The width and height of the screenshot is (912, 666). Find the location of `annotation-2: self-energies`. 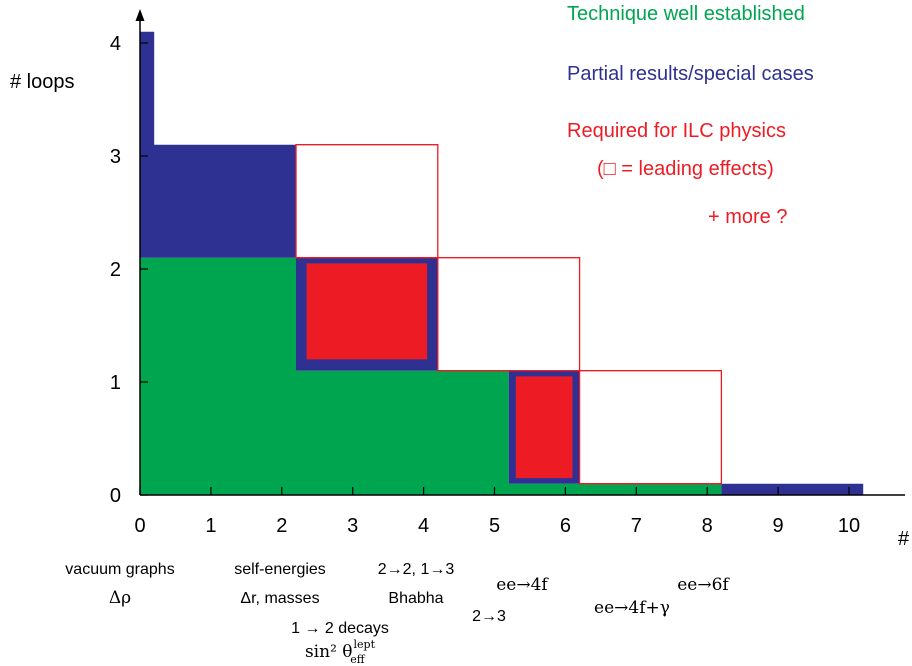

annotation-2: self-energies is located at coordinates (280, 569).